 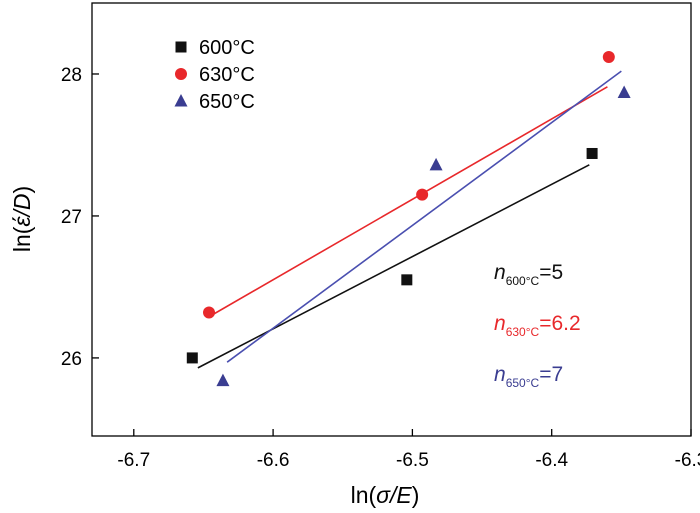 What do you see at coordinates (412, 460) in the screenshot?
I see `x-tick-label: -6.5` at bounding box center [412, 460].